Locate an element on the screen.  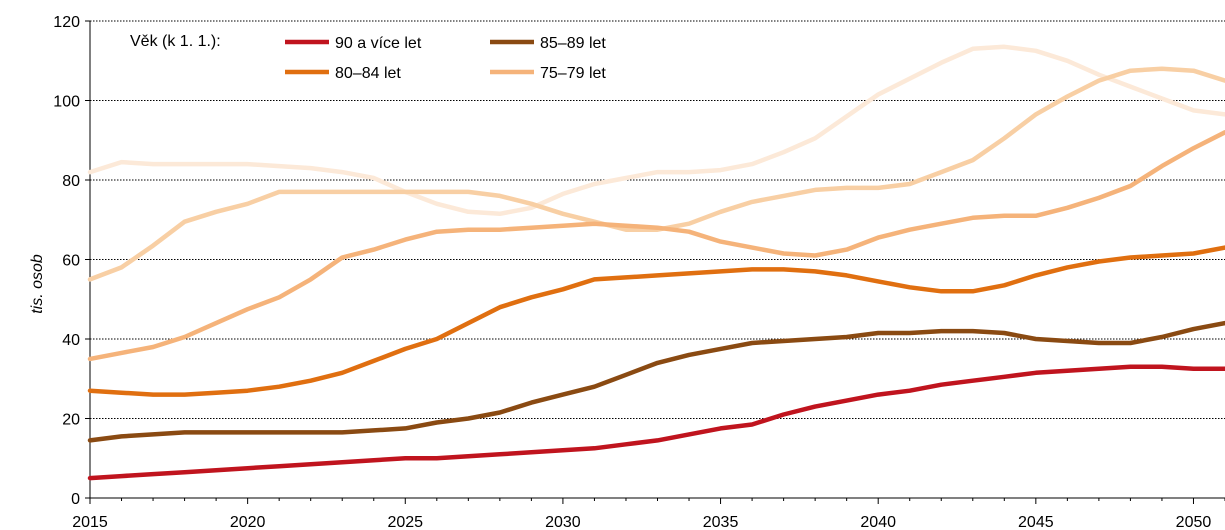
y-tick-label: 120 is located at coordinates (66, 22).